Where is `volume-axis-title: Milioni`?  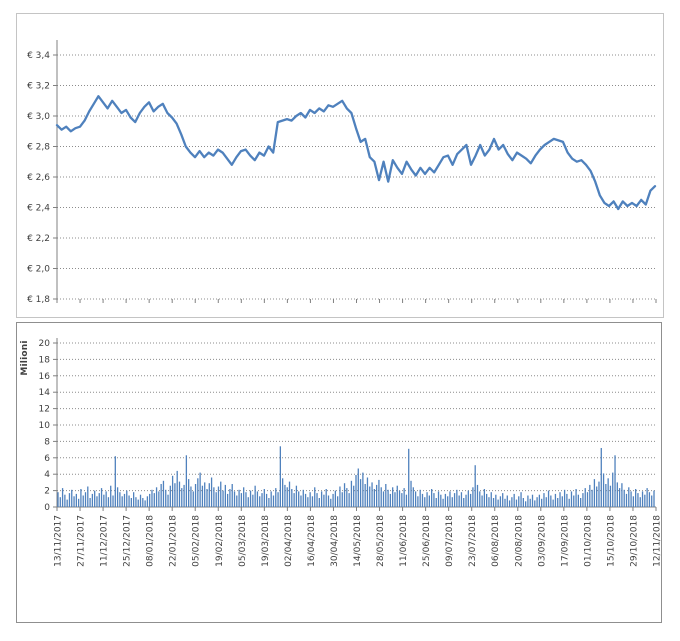 volume-axis-title: Milioni is located at coordinates (25, 358).